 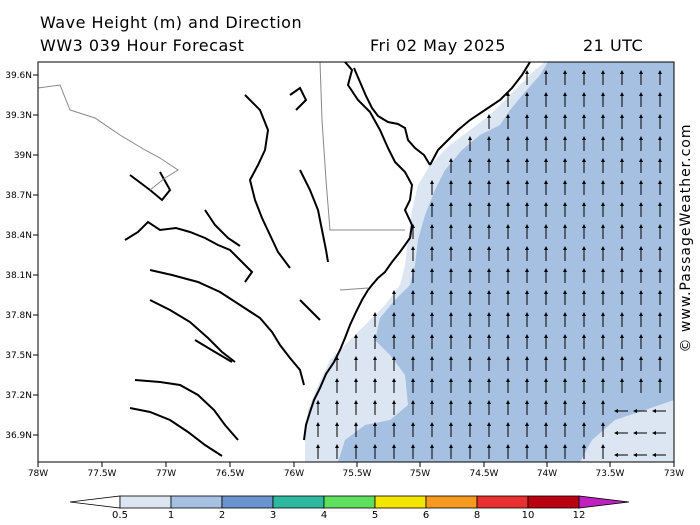 What do you see at coordinates (610, 474) in the screenshot?
I see `lon-label: 73.5W` at bounding box center [610, 474].